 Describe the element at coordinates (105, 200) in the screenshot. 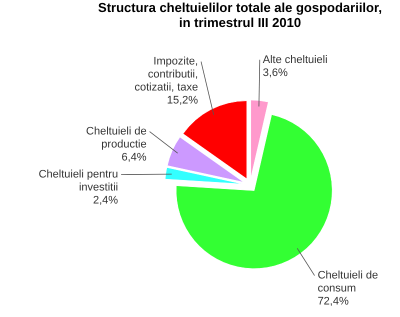

I see `data-label: 2,4%` at that location.